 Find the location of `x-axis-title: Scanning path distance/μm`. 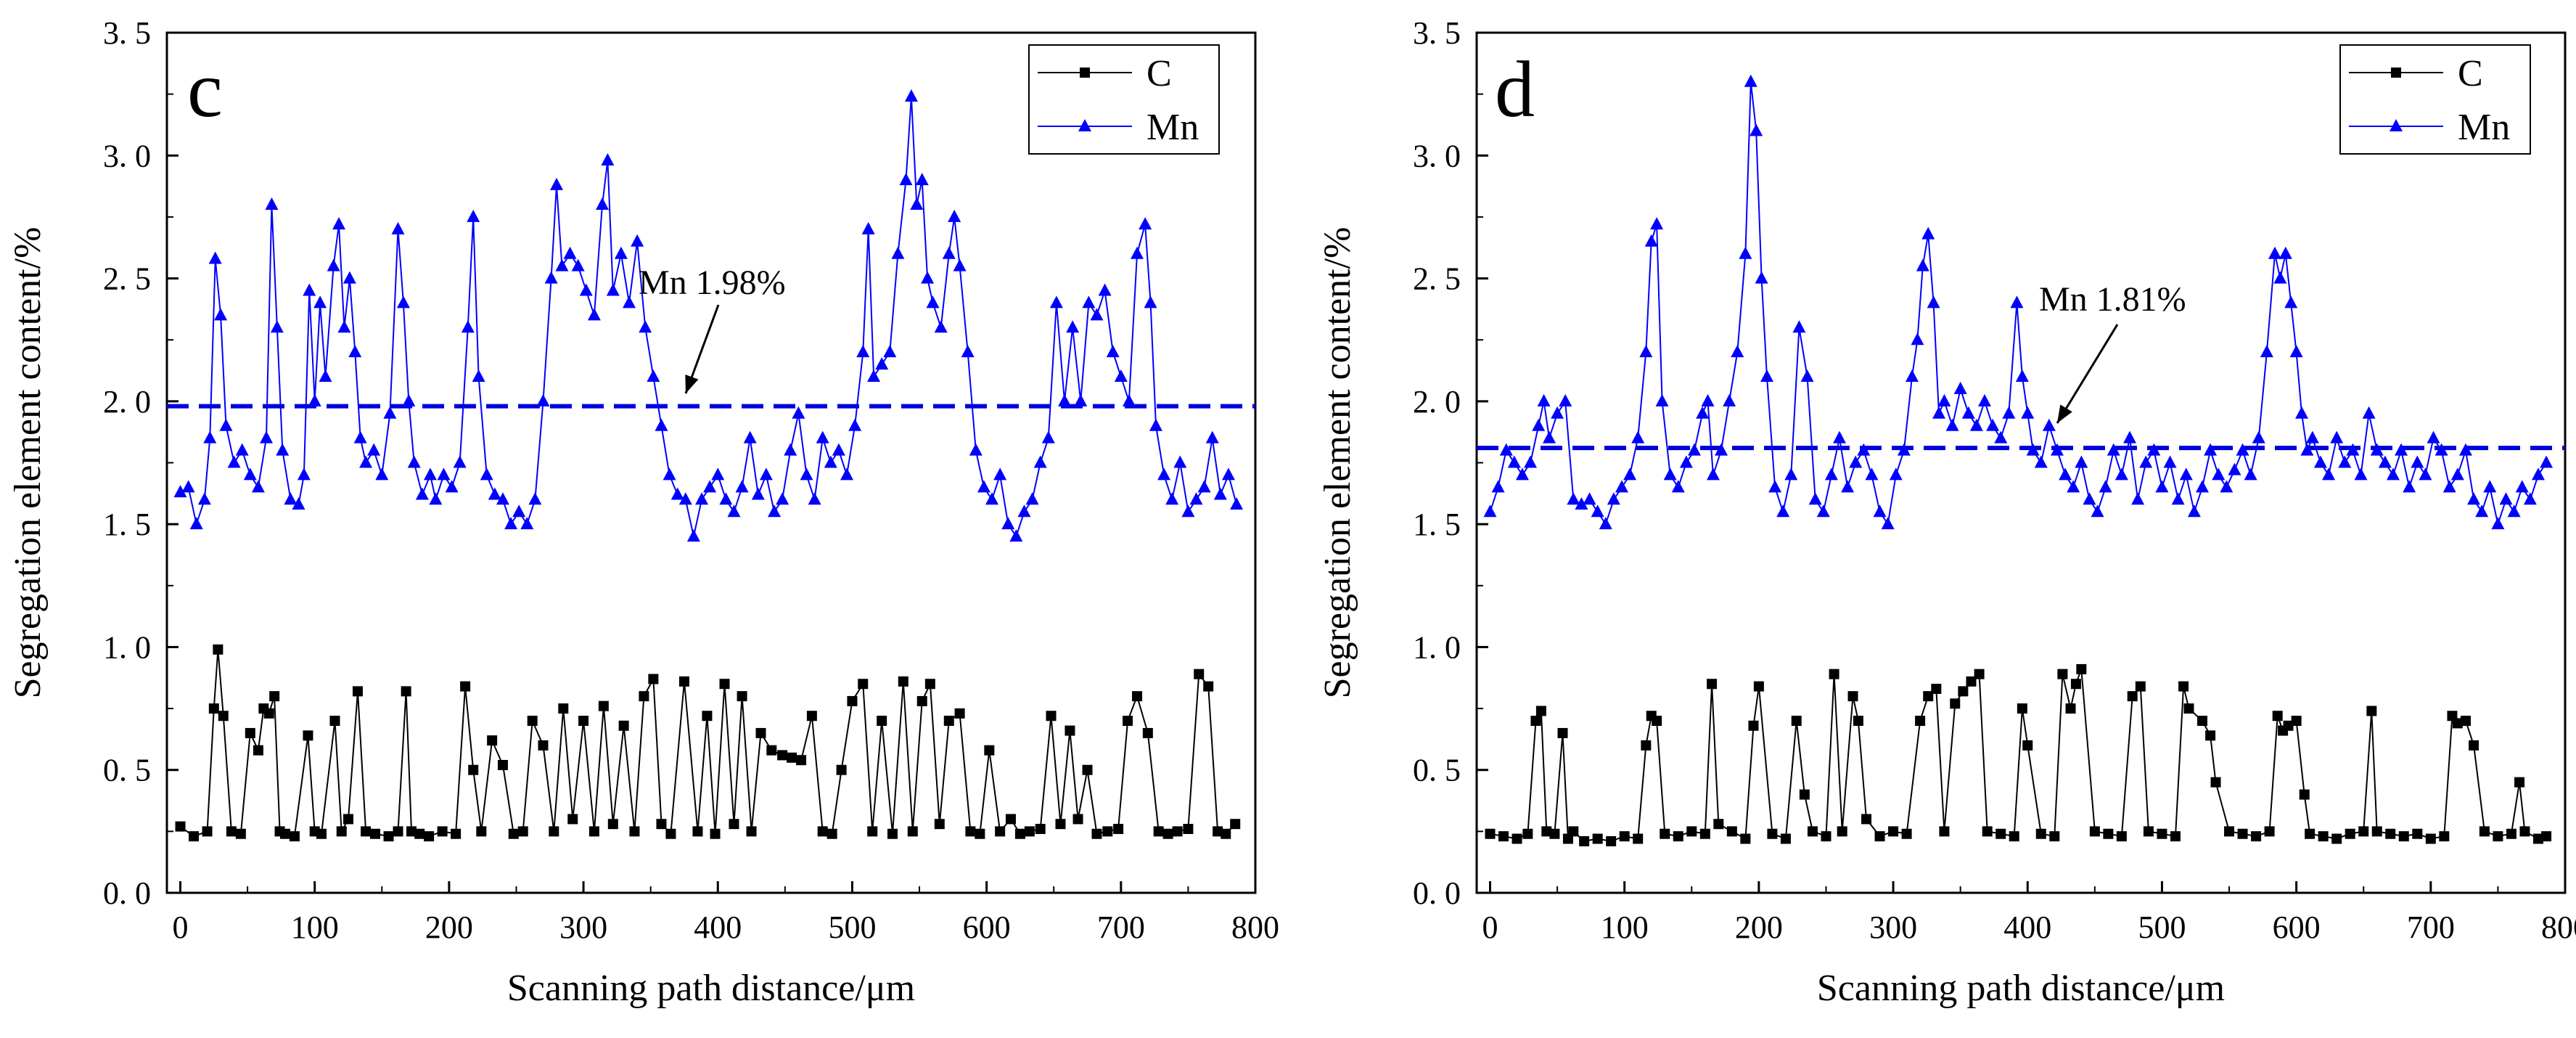

x-axis-title: Scanning path distance/μm is located at coordinates (2021, 989).